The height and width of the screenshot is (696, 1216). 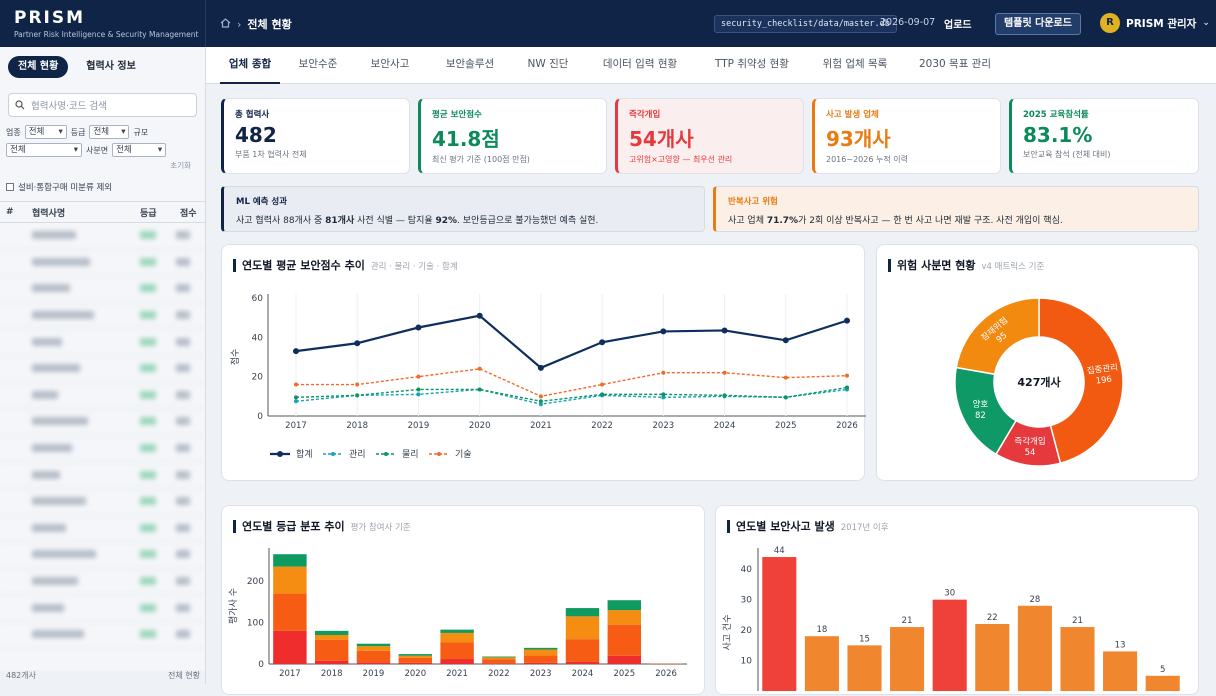 What do you see at coordinates (463, 454) in the screenshot?
I see `legend-label: 기술` at bounding box center [463, 454].